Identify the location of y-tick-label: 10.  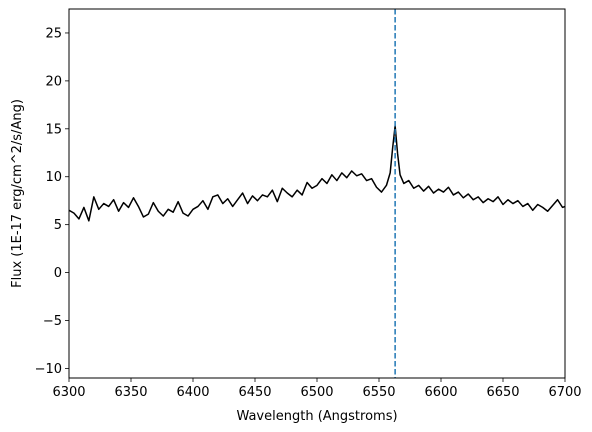
(53, 177).